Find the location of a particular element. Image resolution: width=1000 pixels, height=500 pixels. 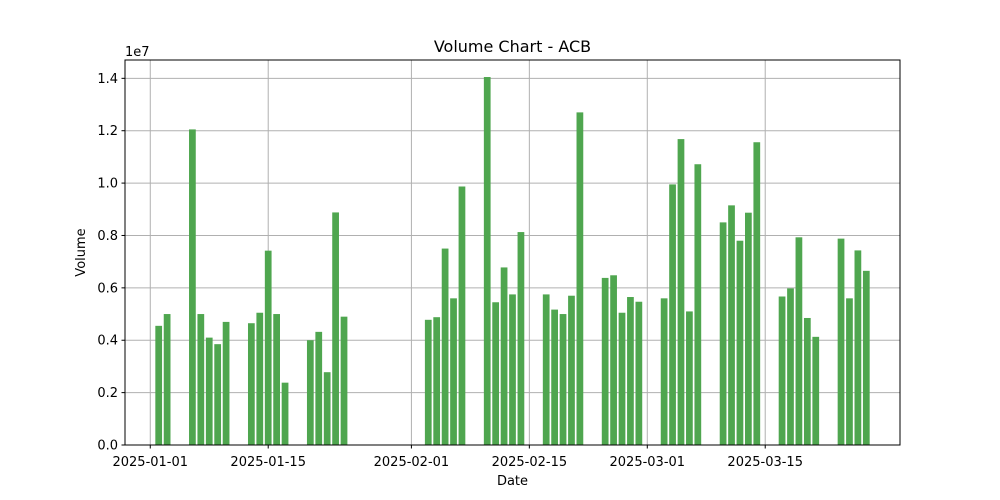

chart-title: Volume Chart - ACB is located at coordinates (512, 46).